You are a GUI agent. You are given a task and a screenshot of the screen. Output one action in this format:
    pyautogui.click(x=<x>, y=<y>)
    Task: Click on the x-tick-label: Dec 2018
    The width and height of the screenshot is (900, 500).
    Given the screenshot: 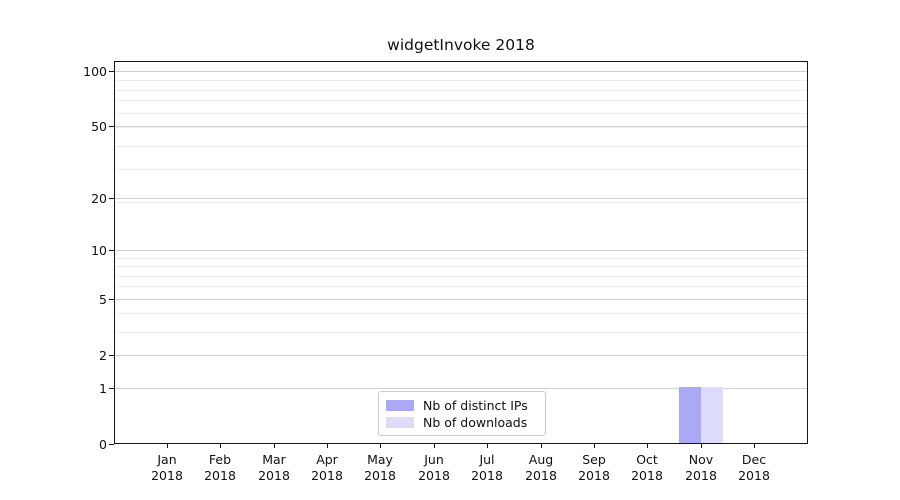 What is the action you would take?
    pyautogui.click(x=754, y=468)
    